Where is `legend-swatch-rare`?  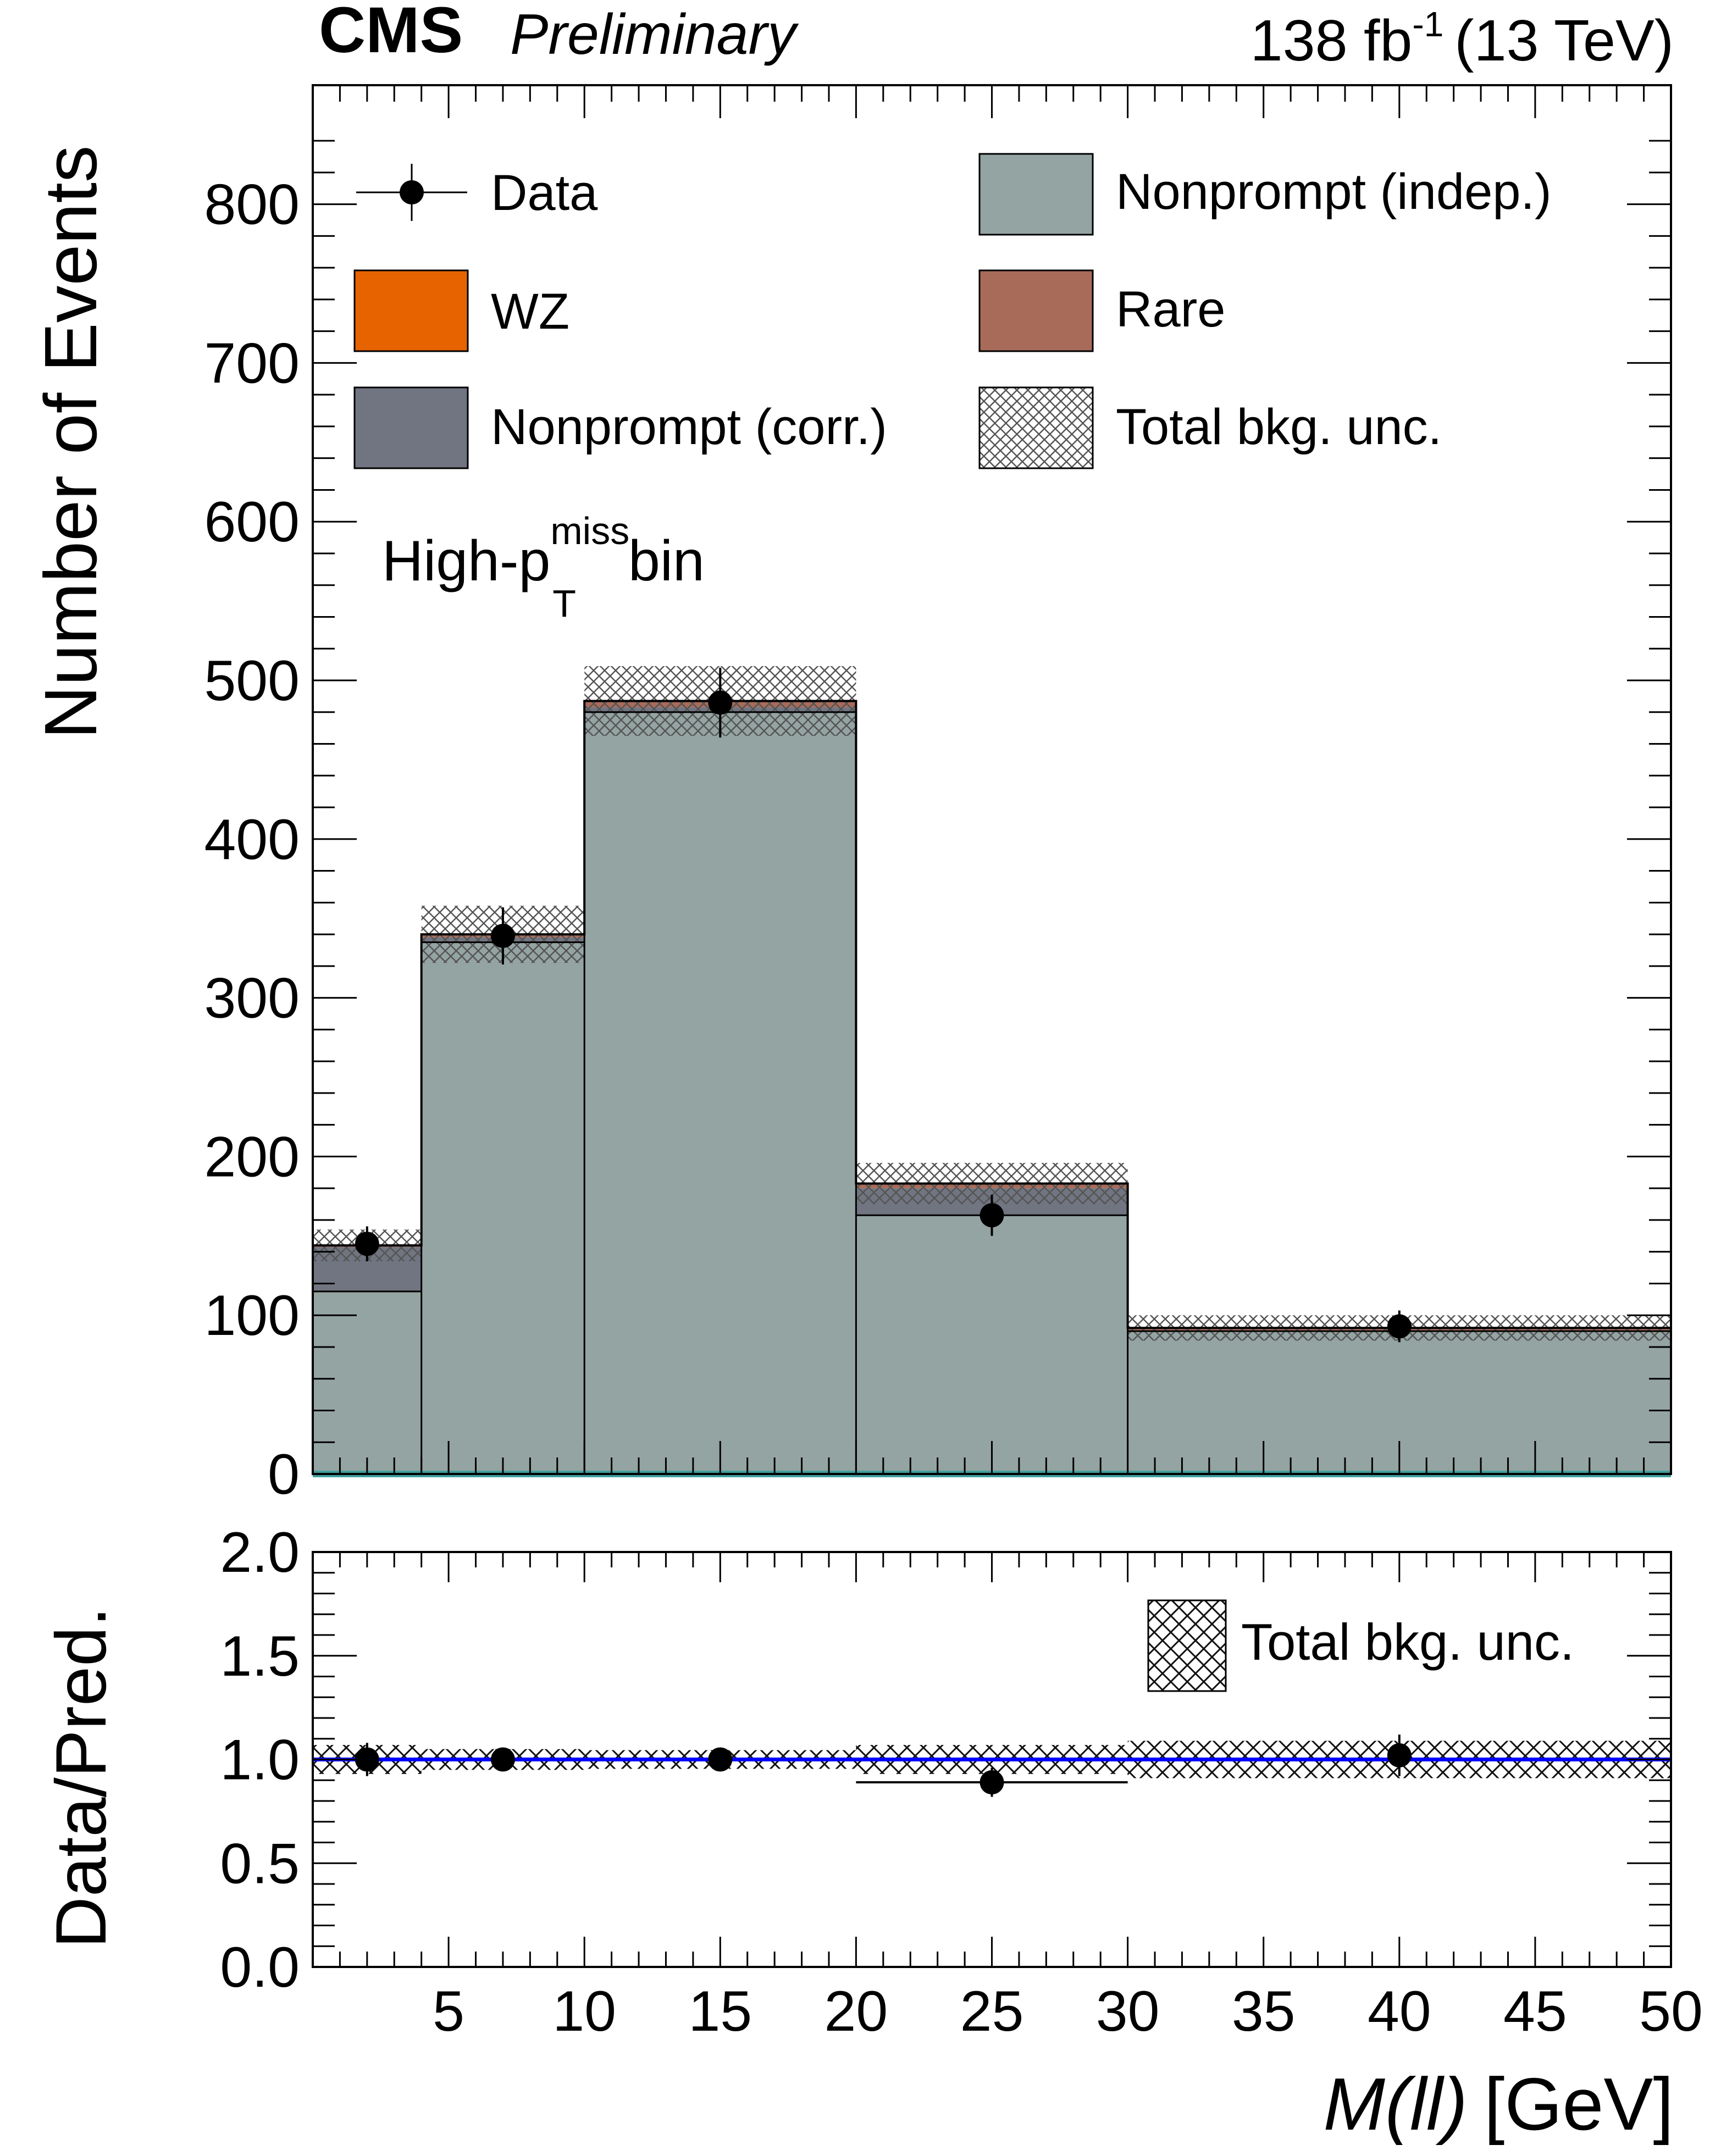 legend-swatch-rare is located at coordinates (1036, 311).